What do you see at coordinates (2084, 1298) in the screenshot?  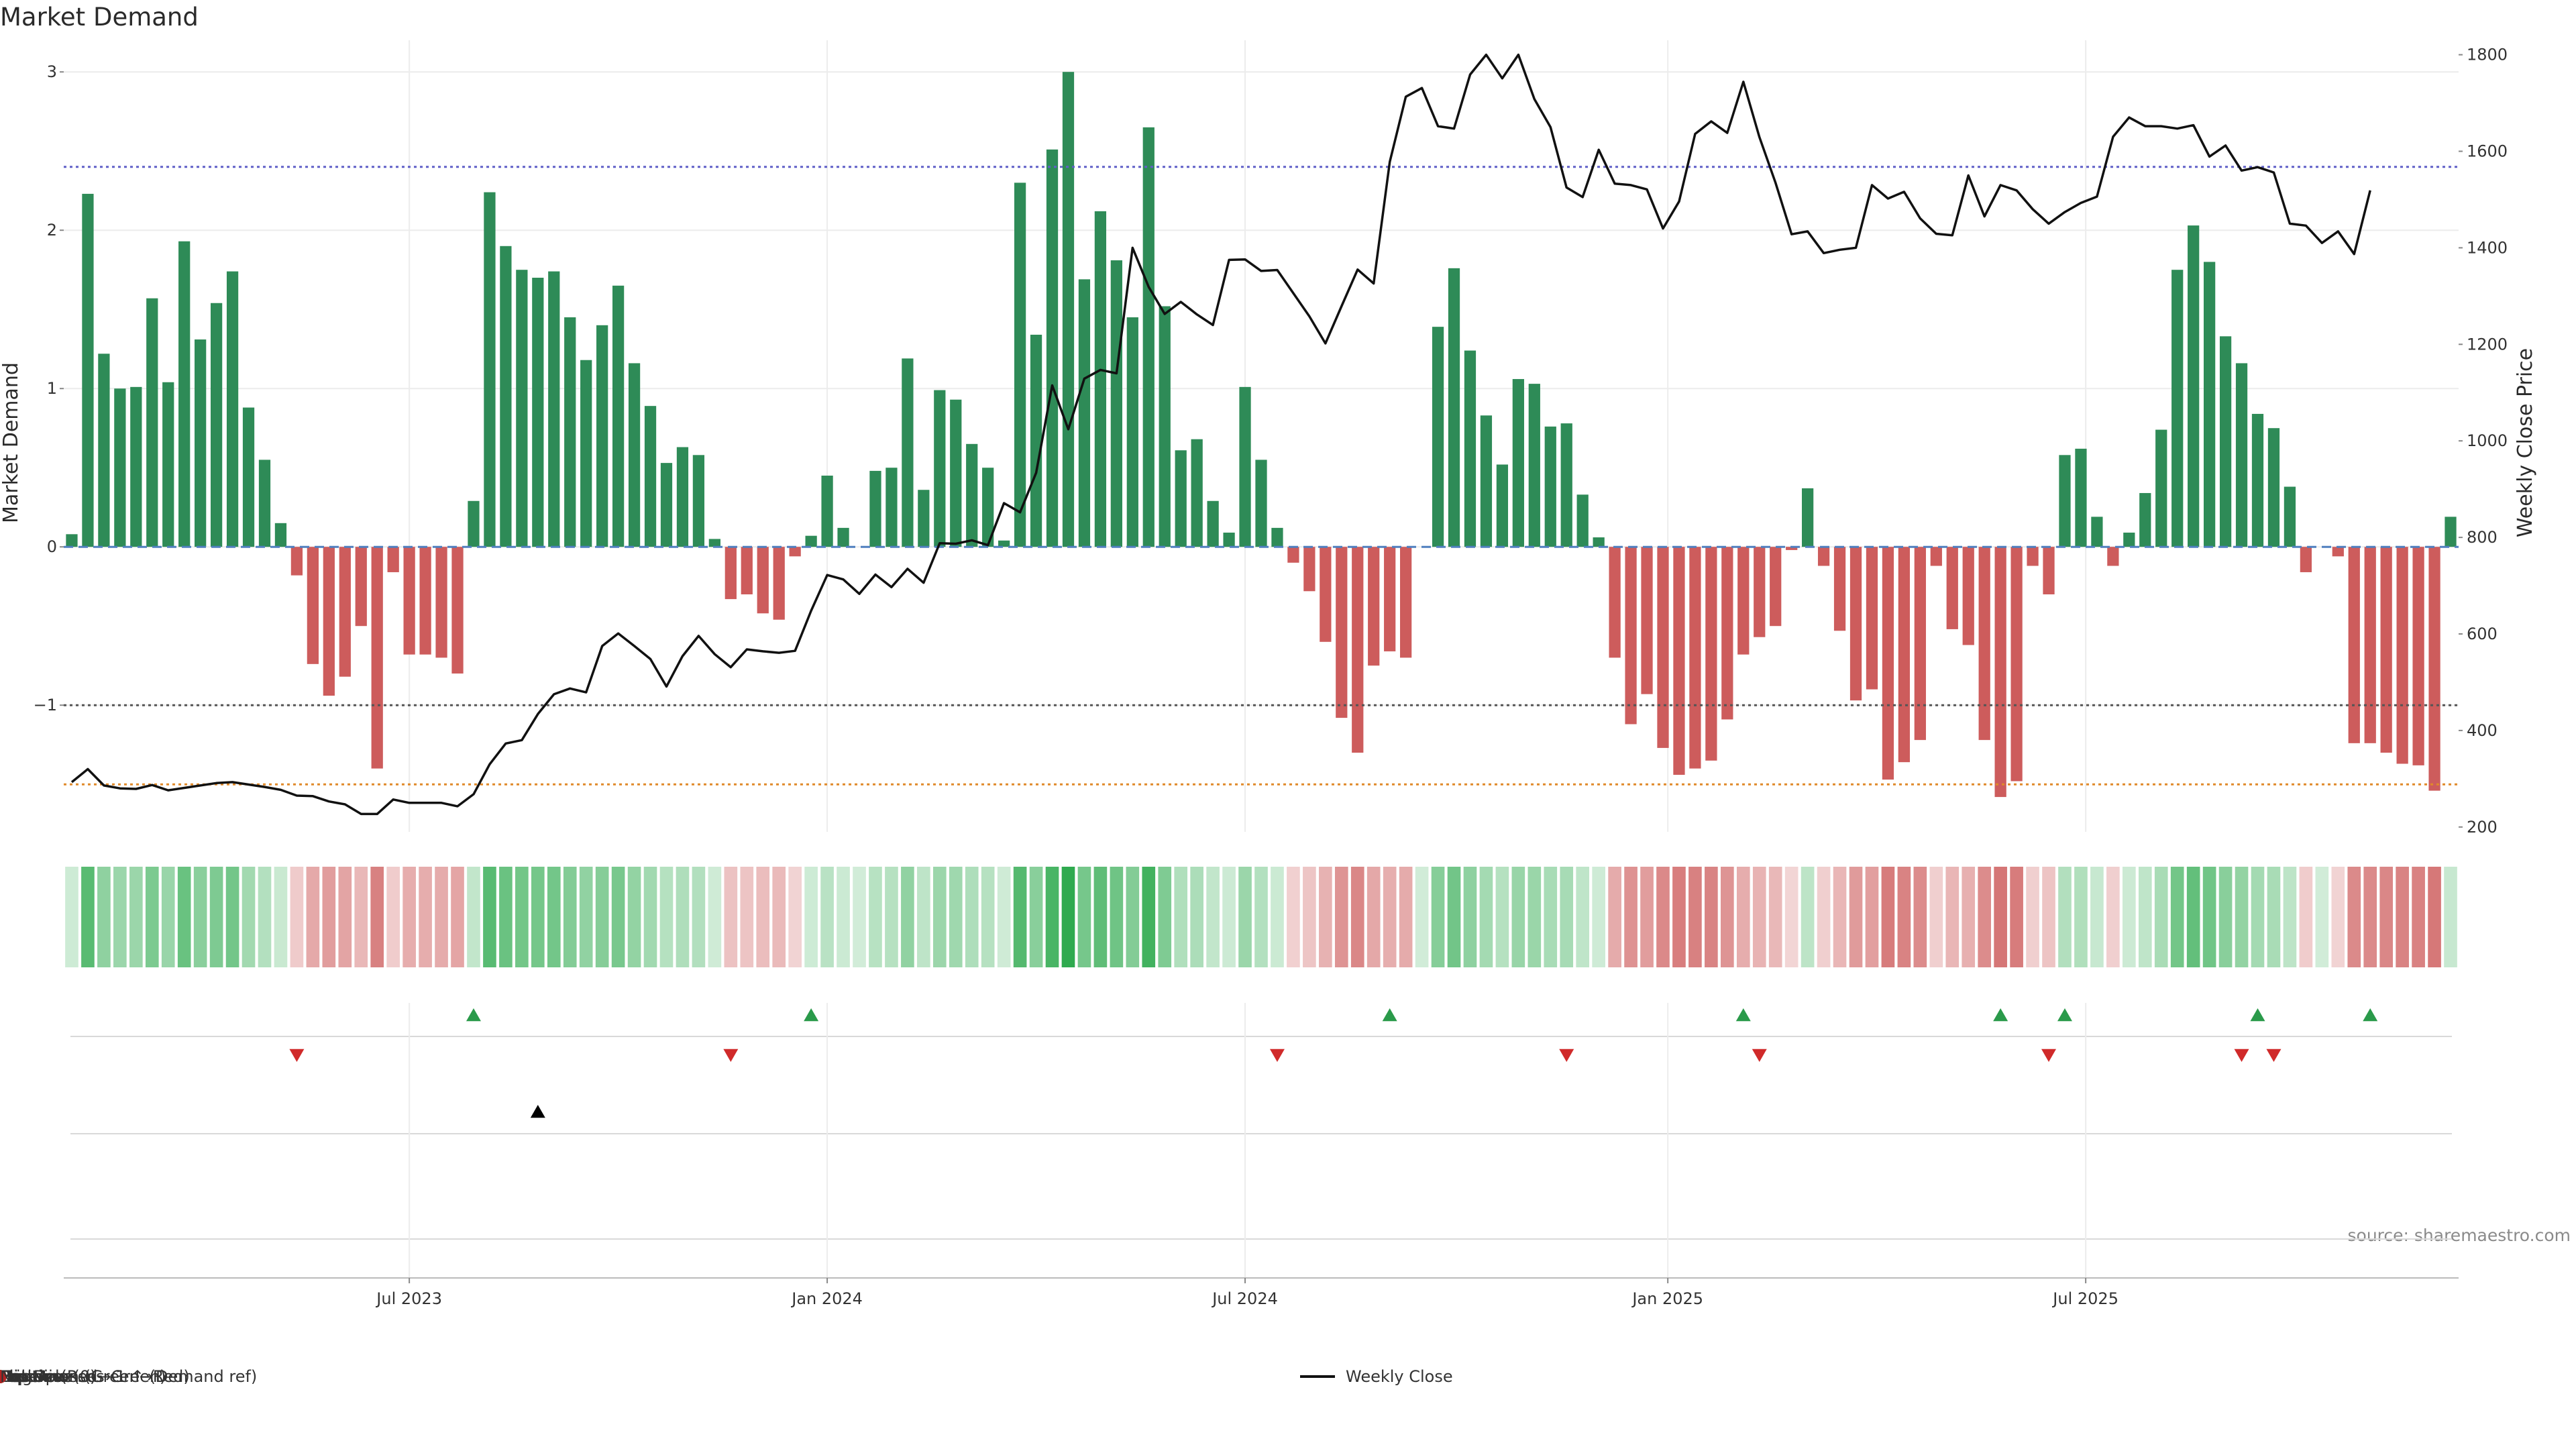 I see `x-tick-label: Jul 2025` at bounding box center [2084, 1298].